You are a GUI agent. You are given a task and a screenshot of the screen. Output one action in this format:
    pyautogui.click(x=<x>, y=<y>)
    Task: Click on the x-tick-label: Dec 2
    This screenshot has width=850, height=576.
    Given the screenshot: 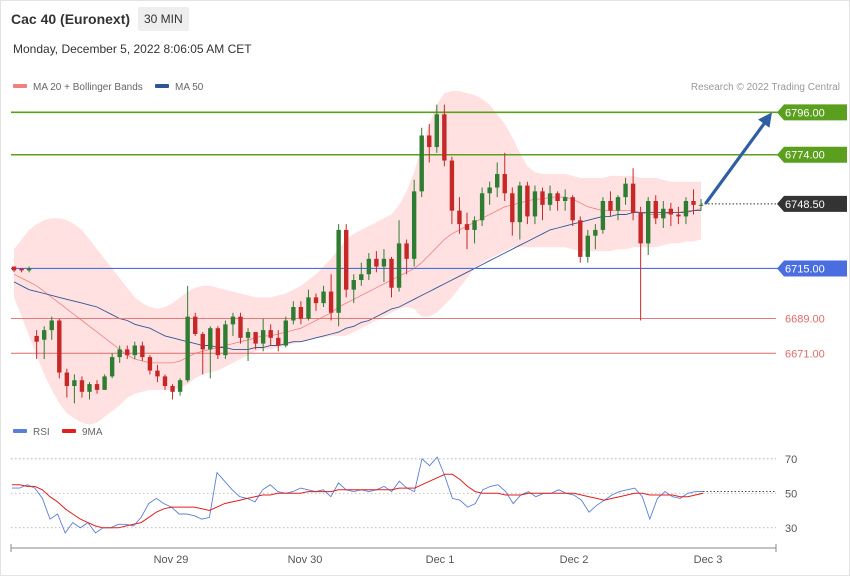 What is the action you would take?
    pyautogui.click(x=574, y=560)
    